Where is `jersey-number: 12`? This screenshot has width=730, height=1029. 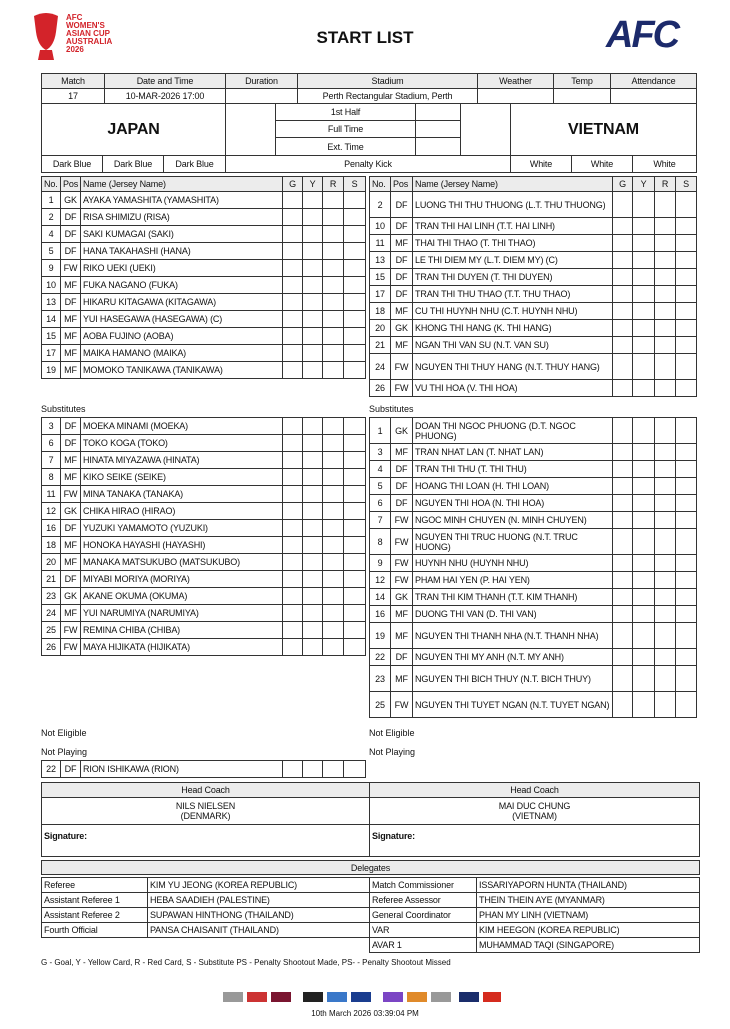
jersey-number: 12 is located at coordinates (51, 511).